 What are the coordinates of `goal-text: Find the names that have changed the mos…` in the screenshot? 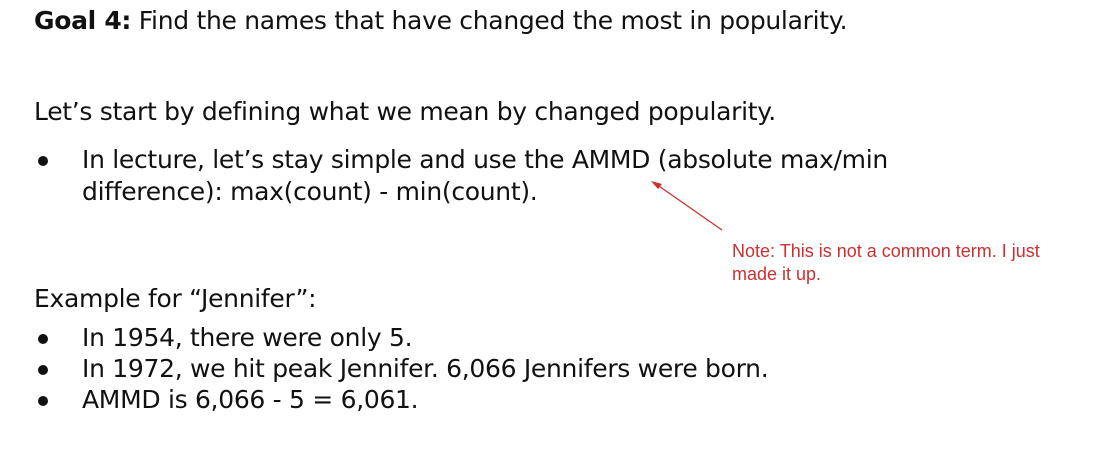 It's located at (489, 20).